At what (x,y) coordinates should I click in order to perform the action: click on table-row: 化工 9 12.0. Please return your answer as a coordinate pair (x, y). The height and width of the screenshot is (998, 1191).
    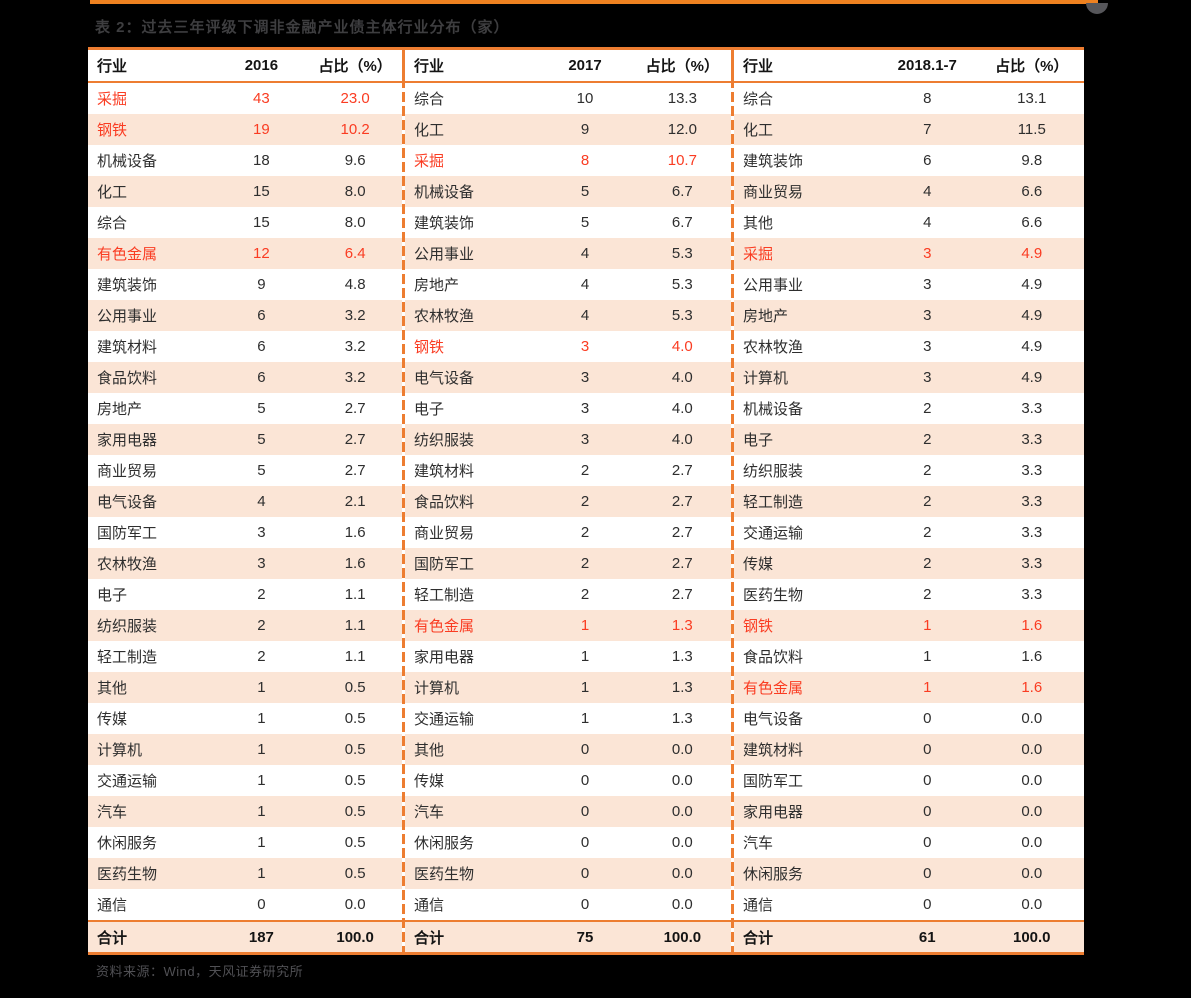
    Looking at the image, I should click on (568, 129).